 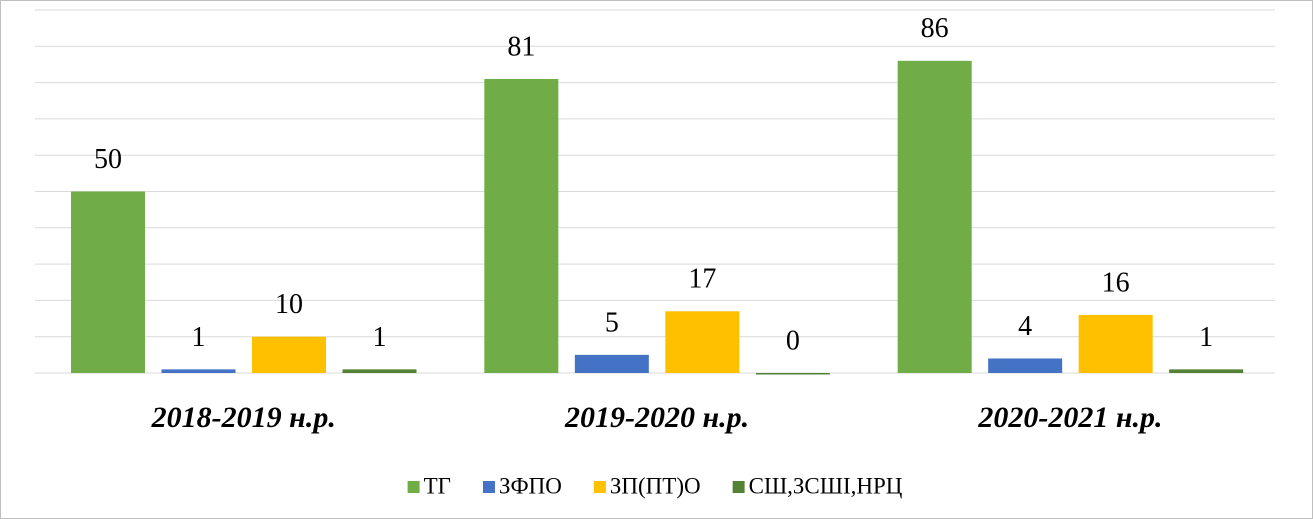 I want to click on data-label: 0, so click(x=793, y=340).